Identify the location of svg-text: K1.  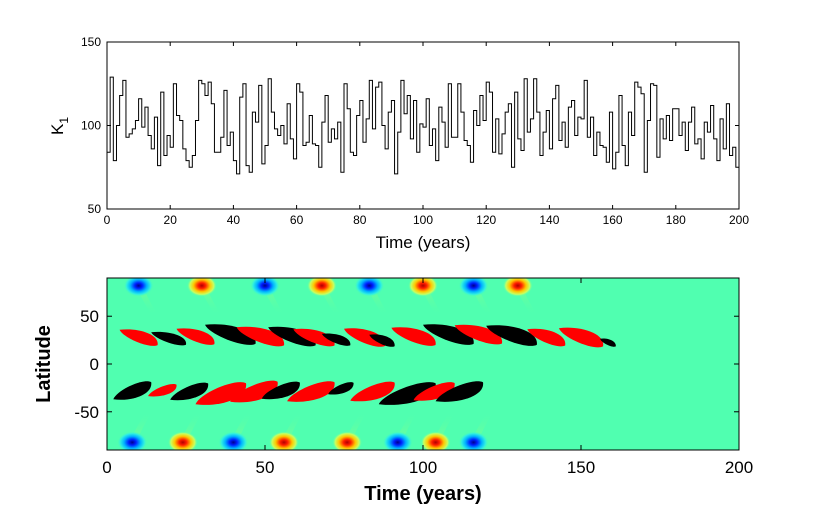
(59, 126).